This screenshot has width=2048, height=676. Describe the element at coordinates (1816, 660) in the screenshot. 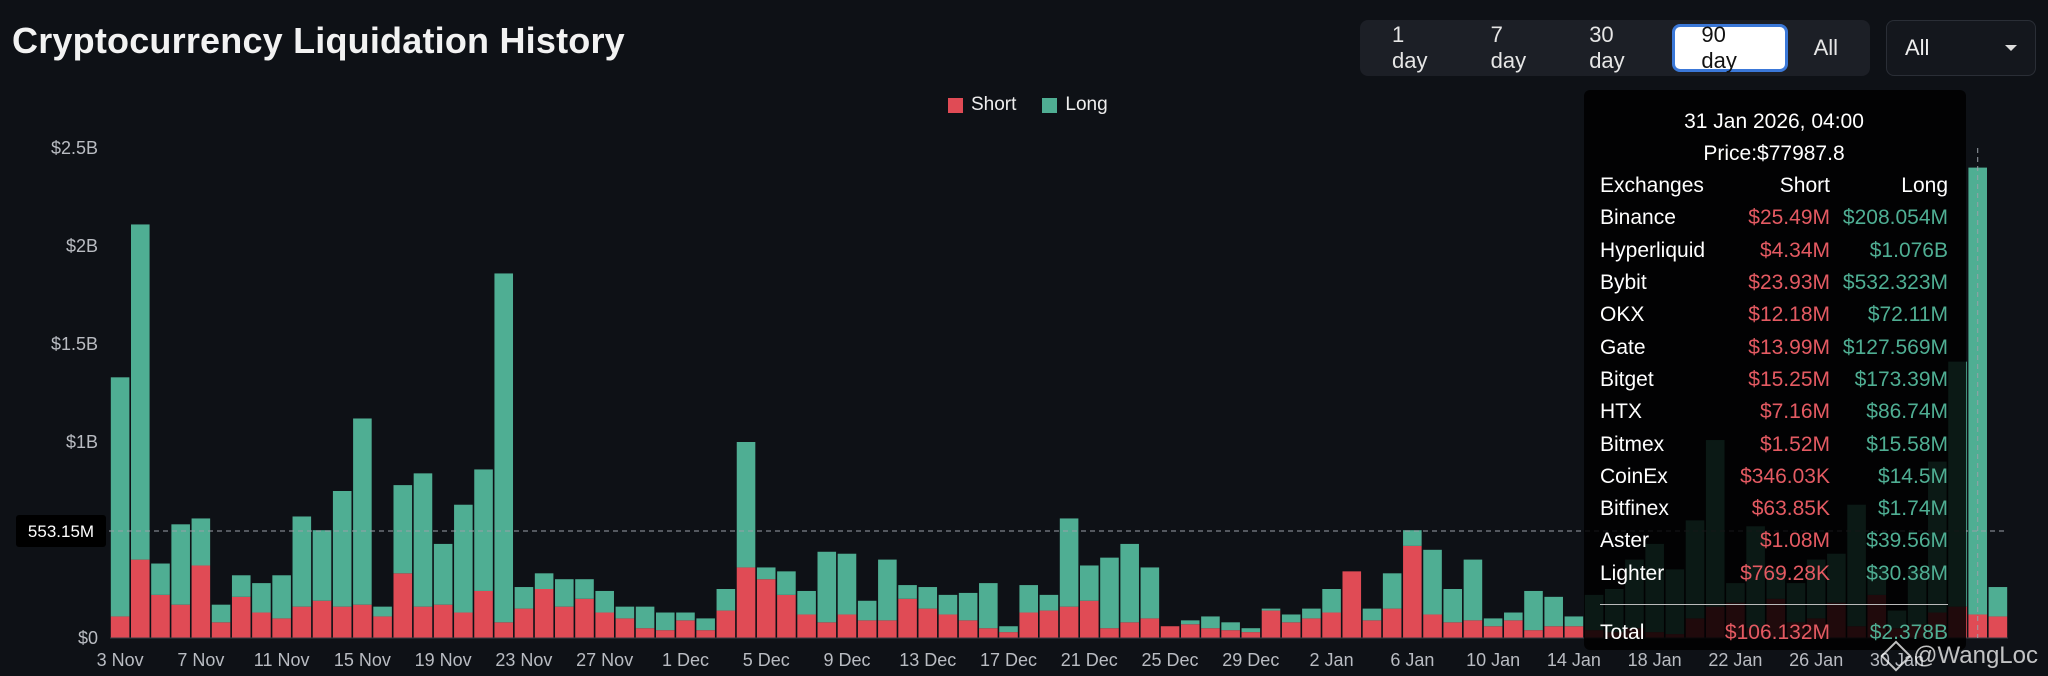

I see `x-tick-label: 26 Jan` at that location.